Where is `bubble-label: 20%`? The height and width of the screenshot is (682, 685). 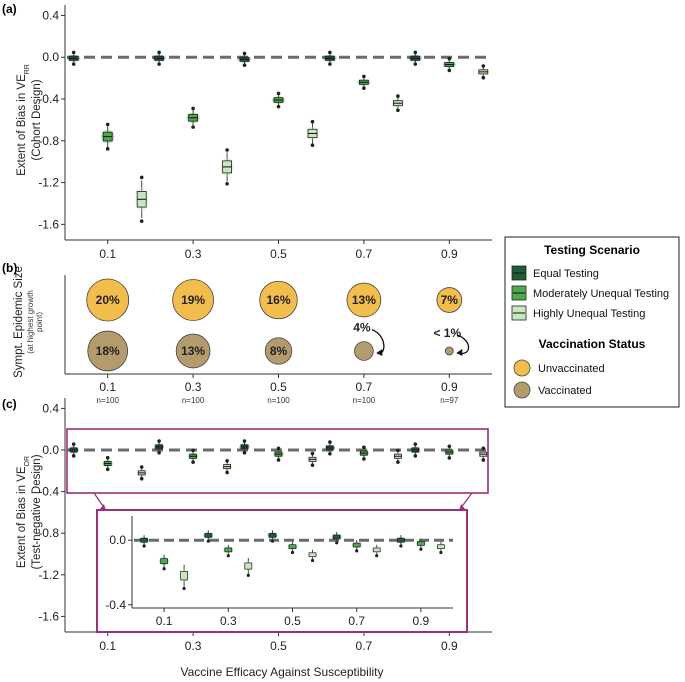
bubble-label: 20% is located at coordinates (108, 300).